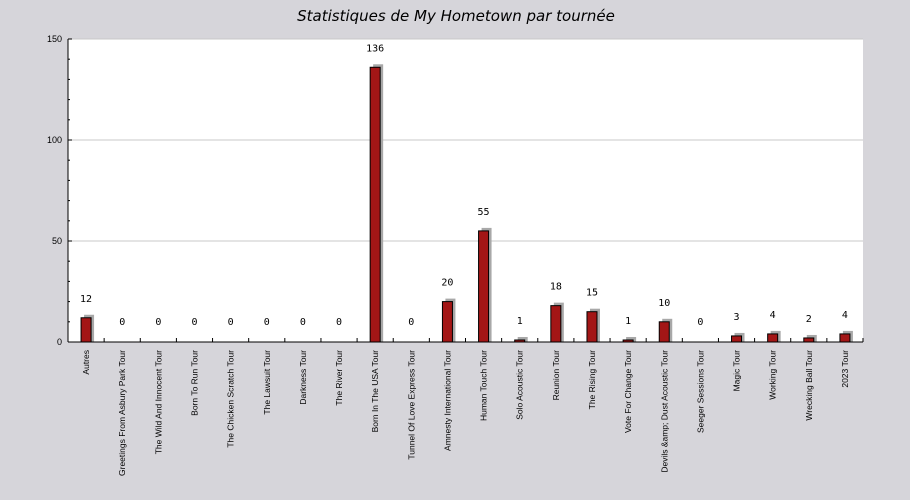  I want to click on x-tick-label: Seeger Sessions Tour, so click(700, 391).